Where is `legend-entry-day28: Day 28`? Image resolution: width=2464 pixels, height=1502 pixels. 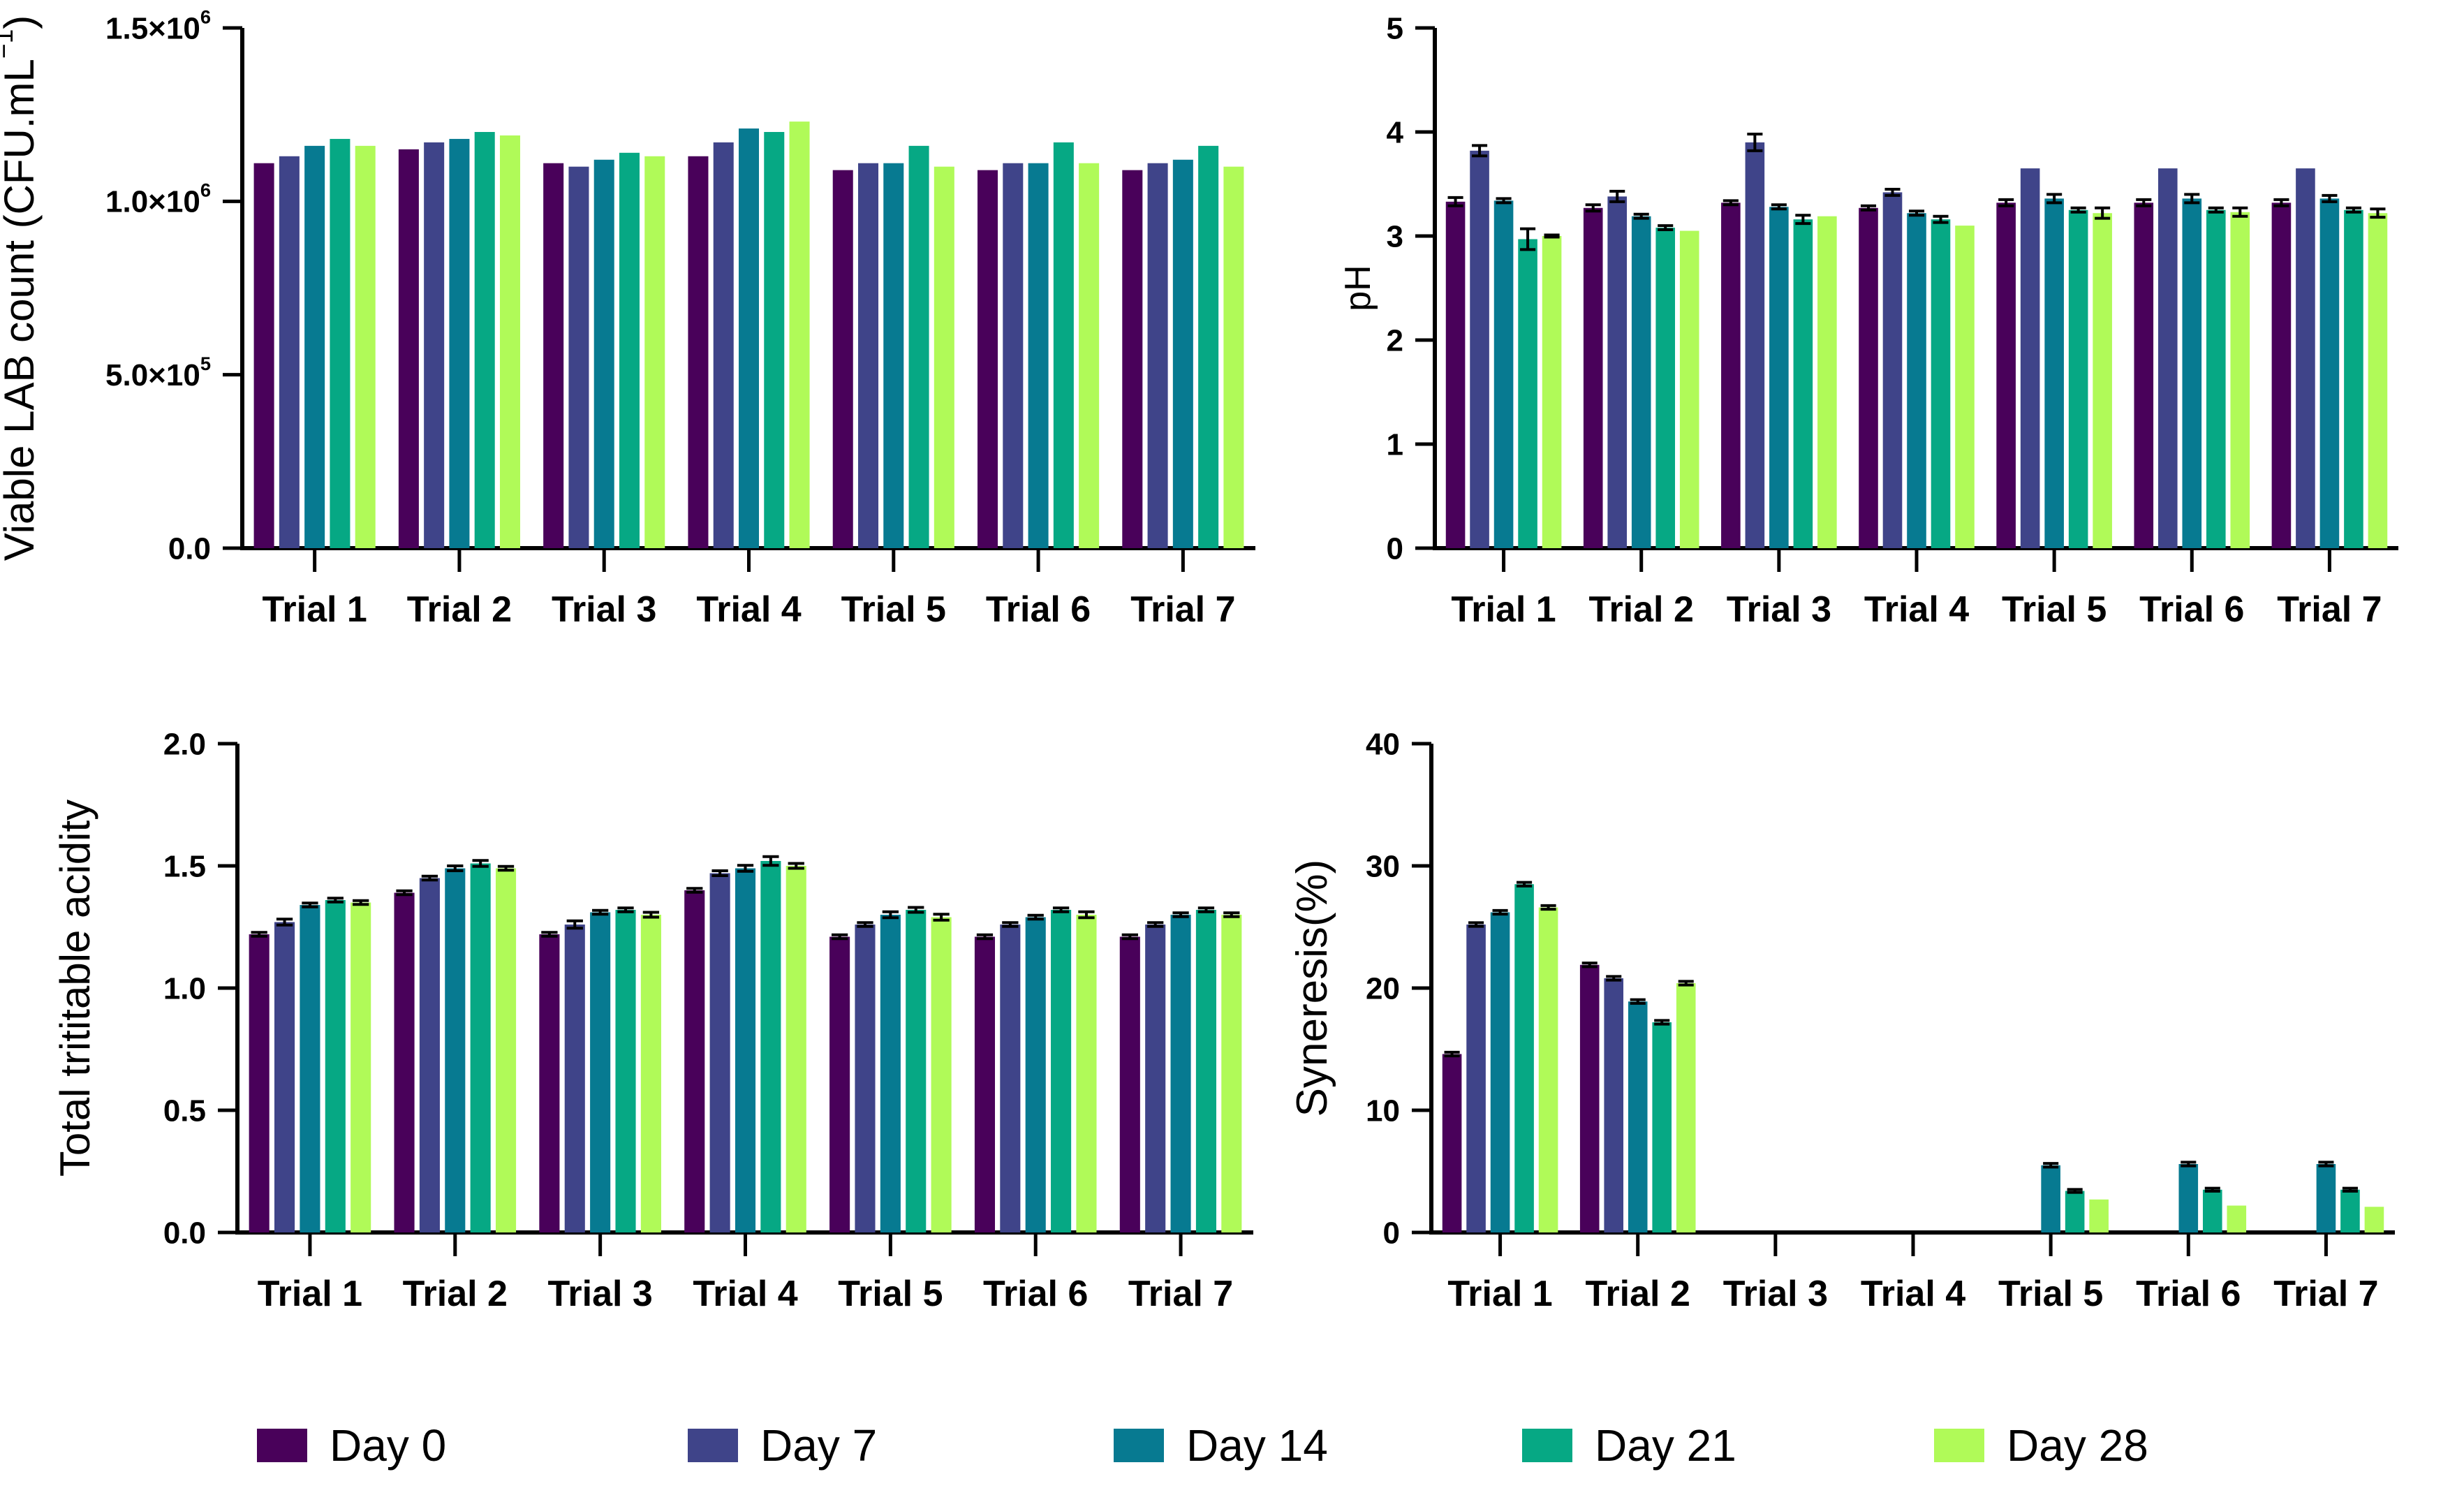
legend-entry-day28: Day 28 is located at coordinates (2041, 1445).